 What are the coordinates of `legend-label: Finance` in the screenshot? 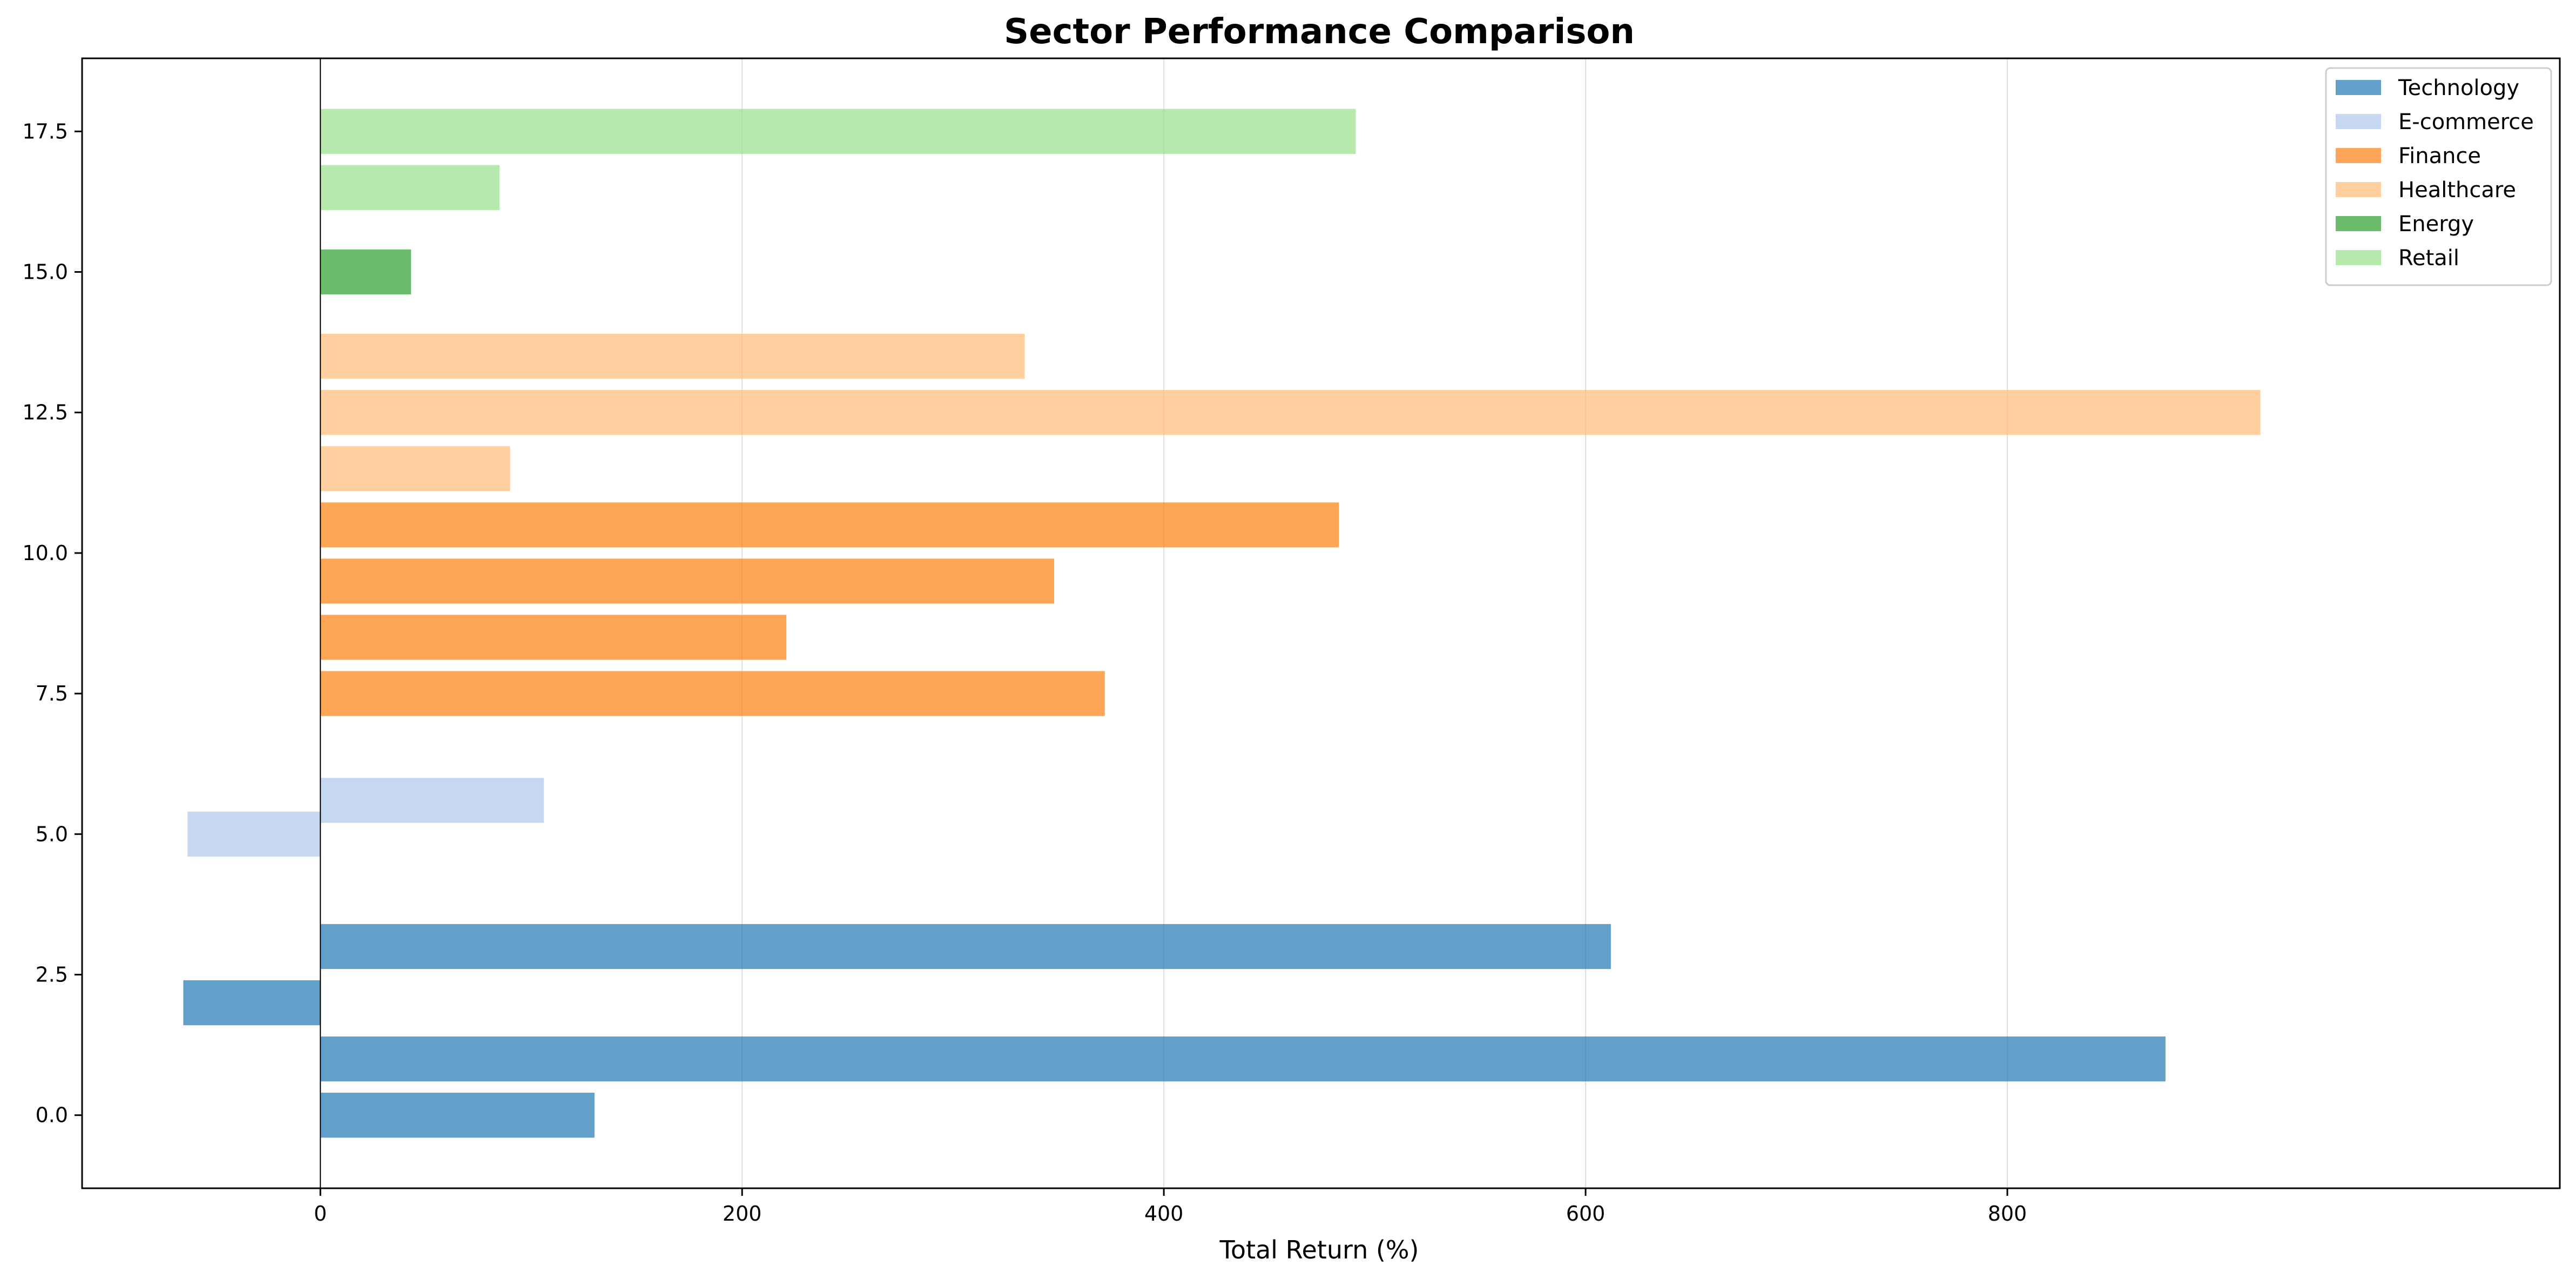 It's located at (2439, 156).